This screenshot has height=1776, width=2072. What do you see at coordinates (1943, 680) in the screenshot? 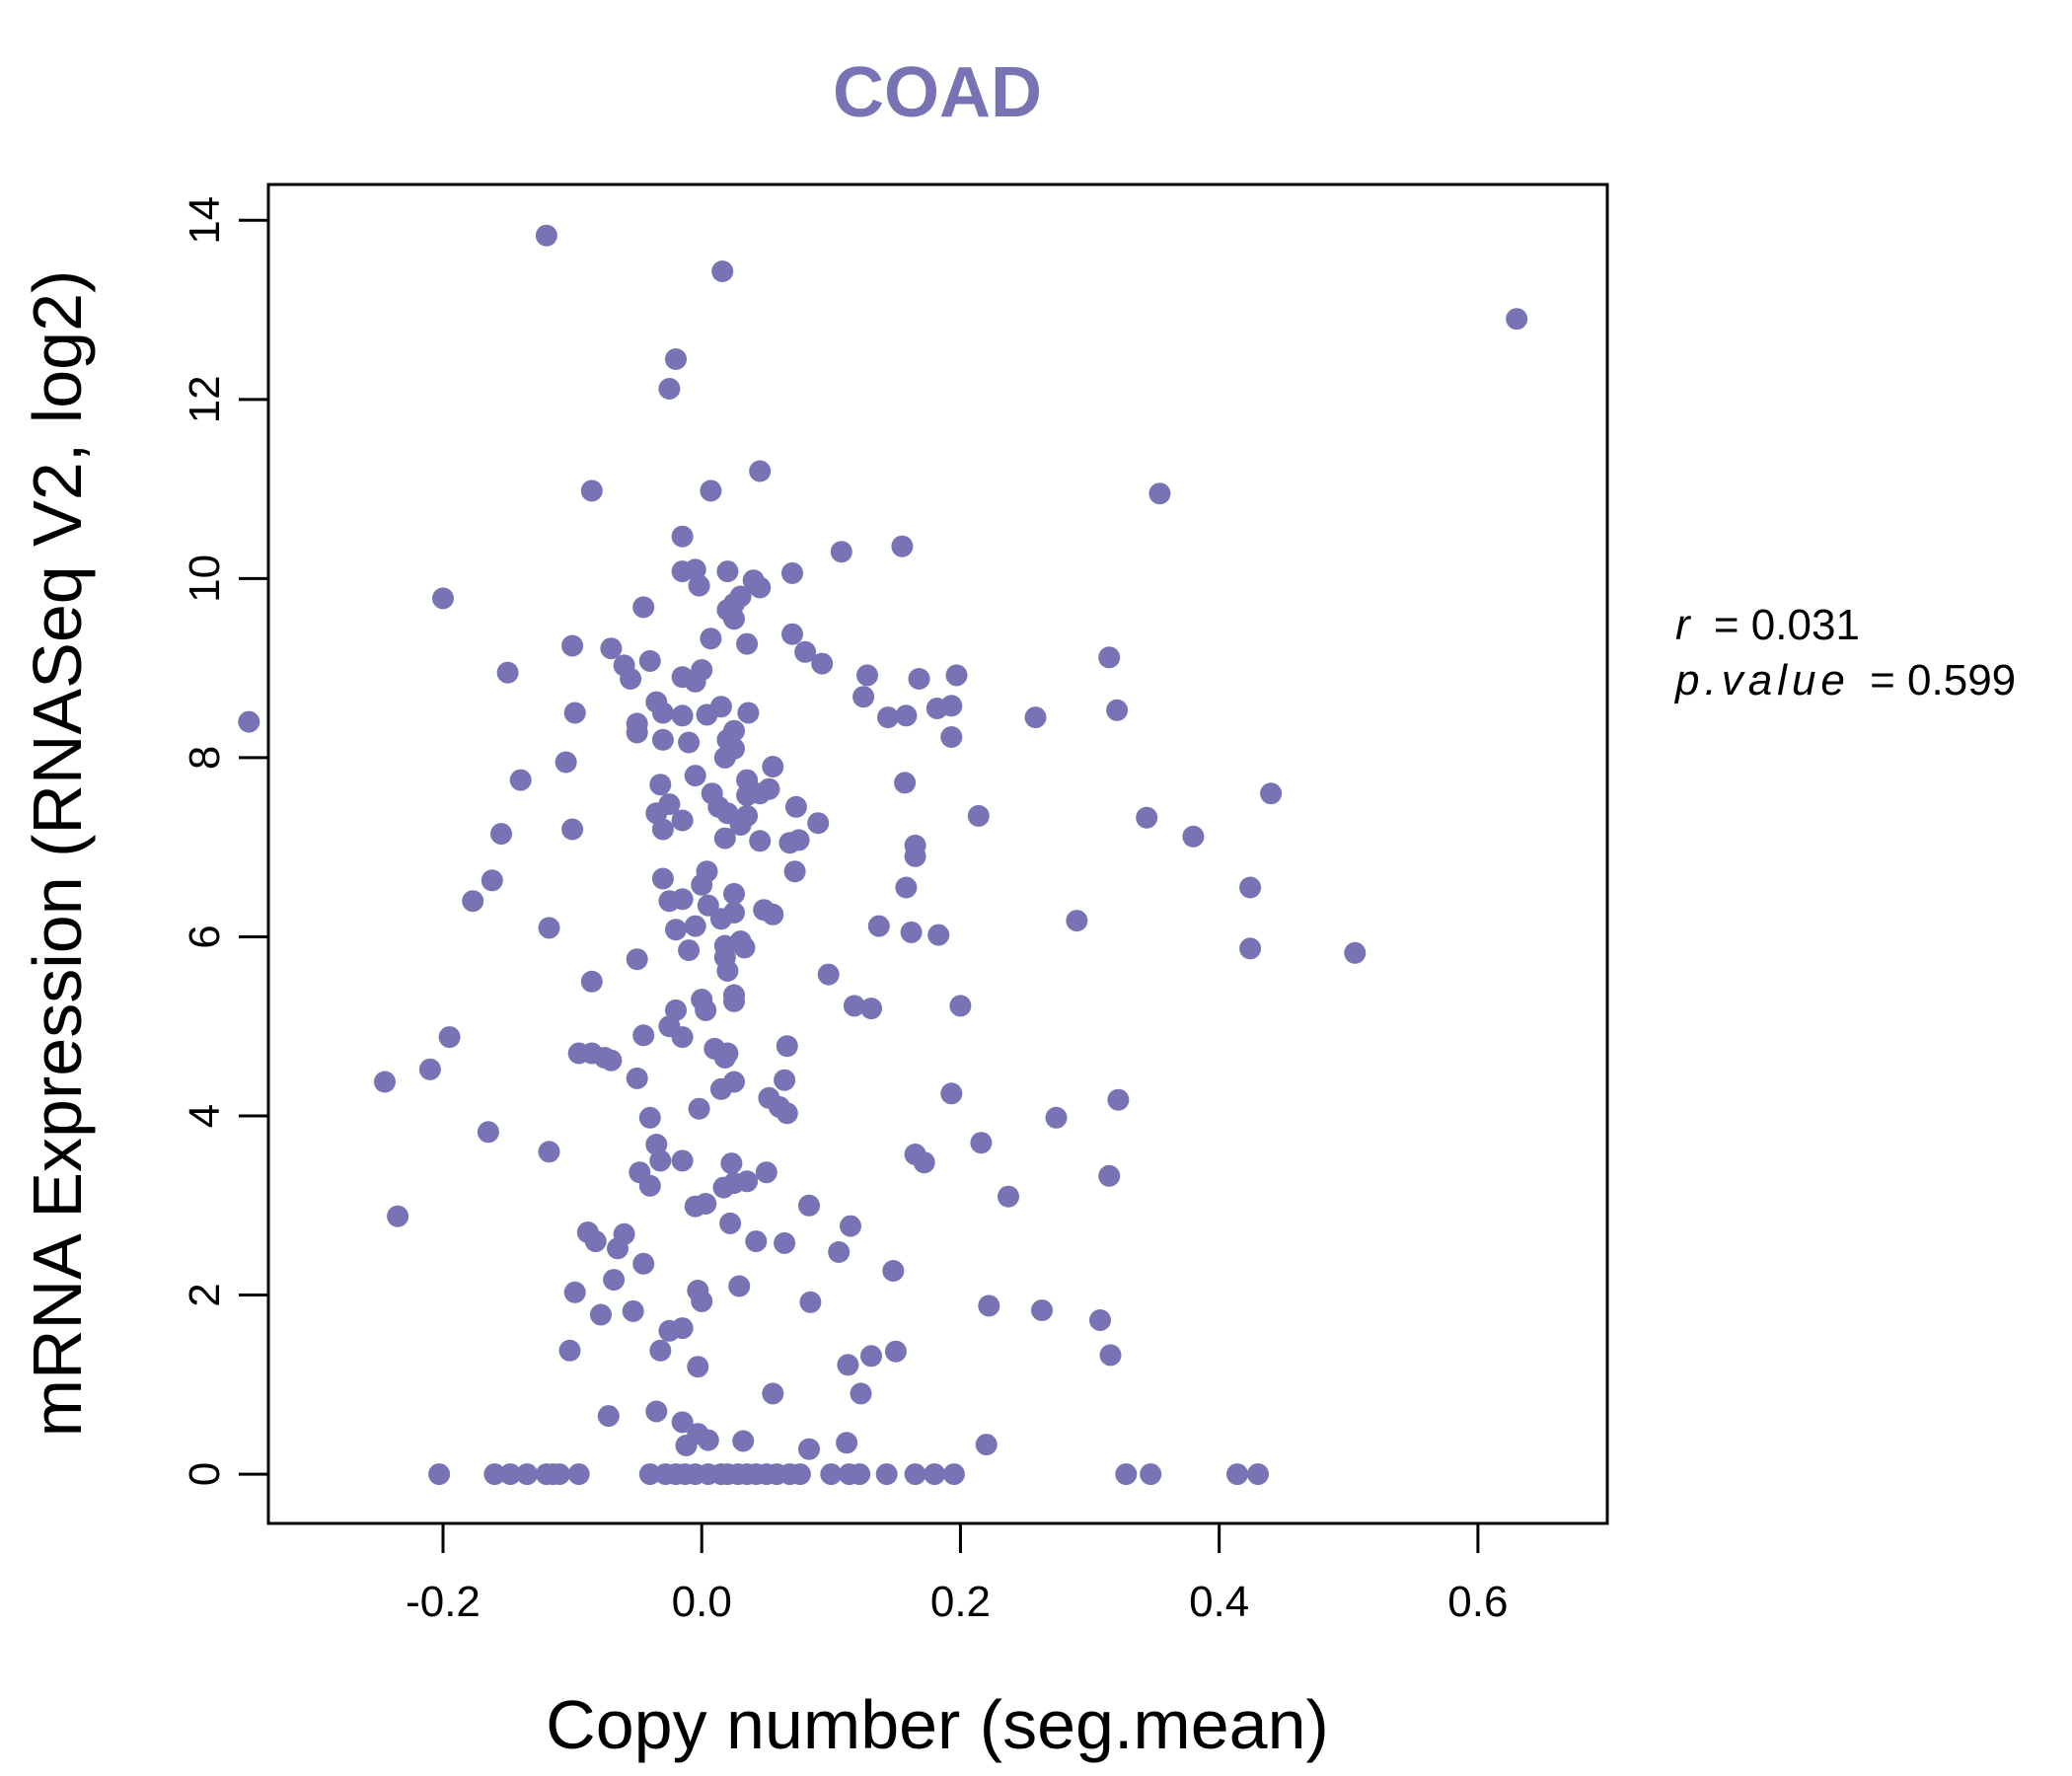
I see `p-value-value: = 0.599` at bounding box center [1943, 680].